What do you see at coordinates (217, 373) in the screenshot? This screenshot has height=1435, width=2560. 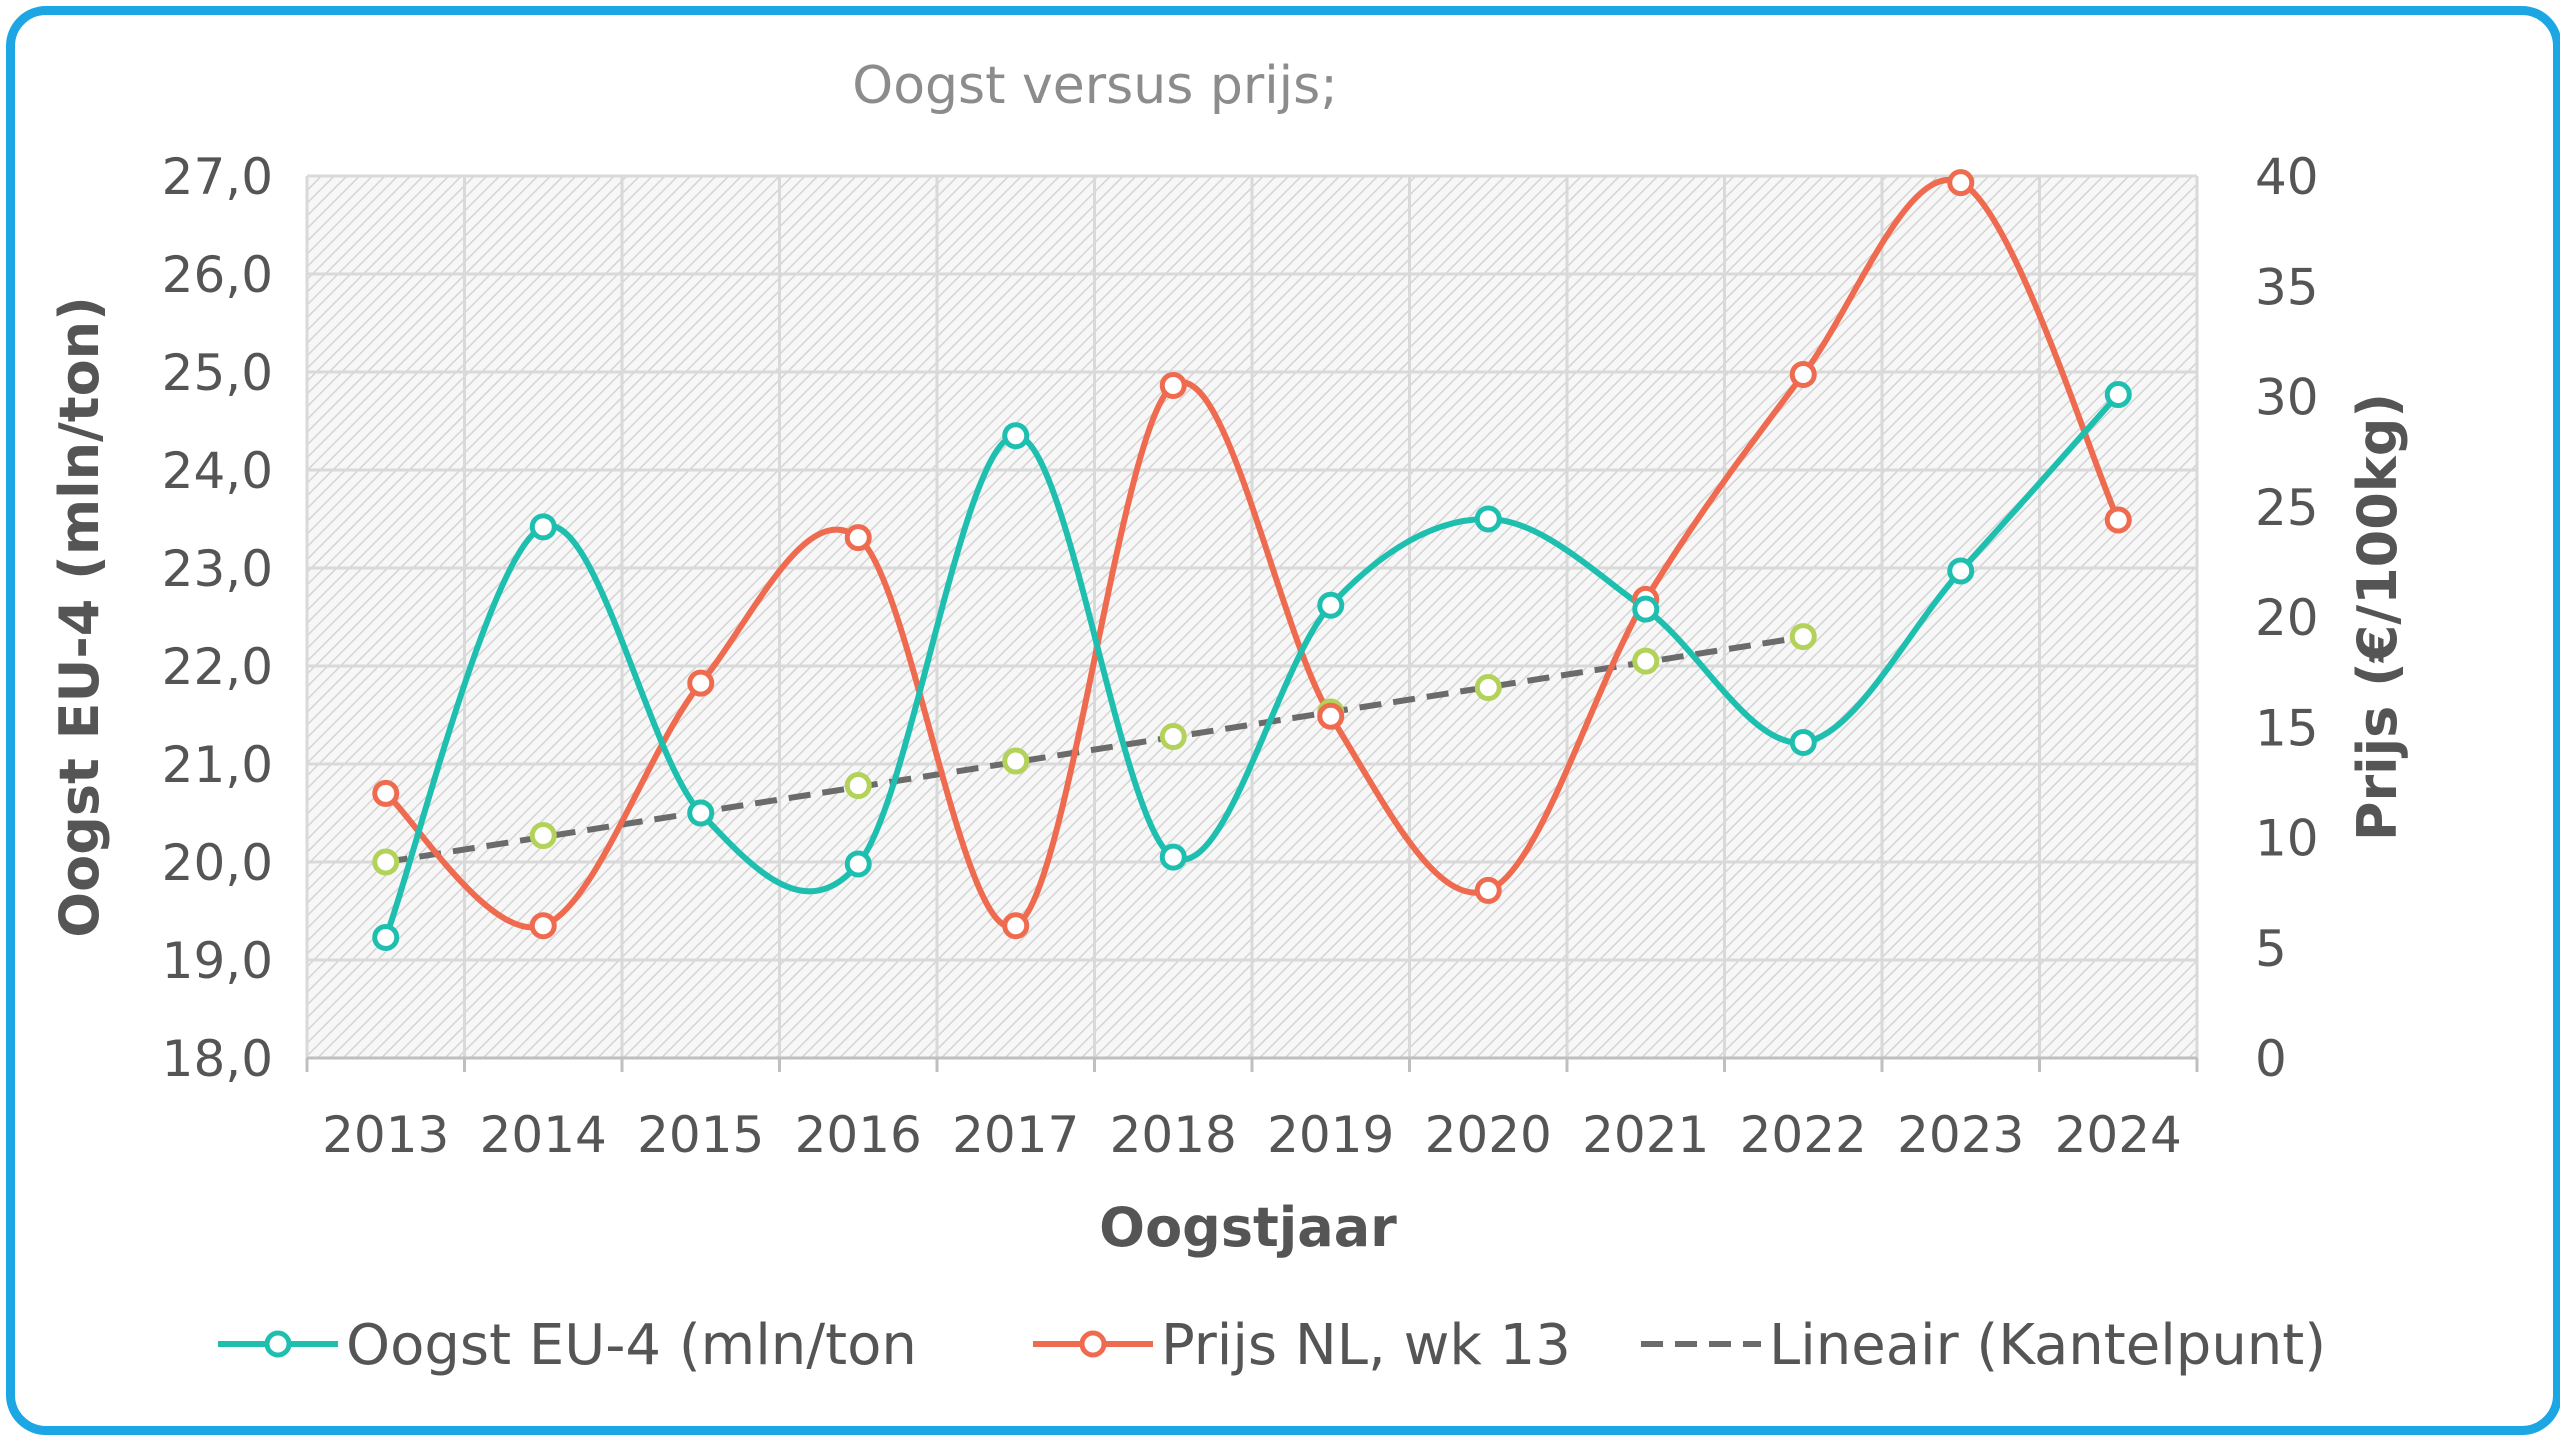 I see `y-tick-label: 25,0` at bounding box center [217, 373].